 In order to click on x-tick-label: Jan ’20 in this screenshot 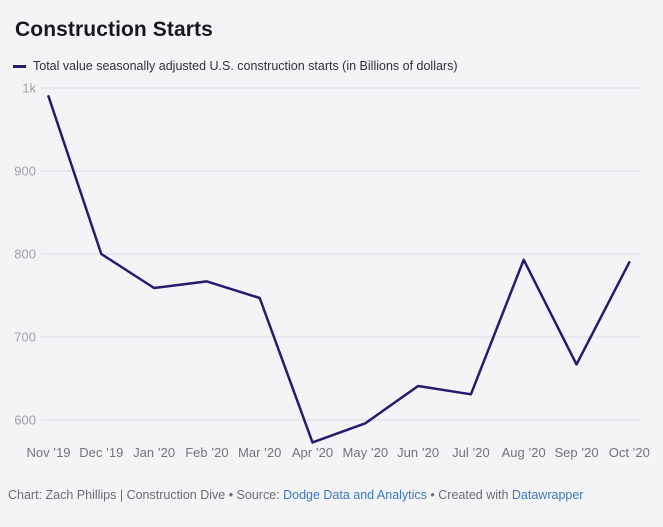, I will do `click(154, 452)`.